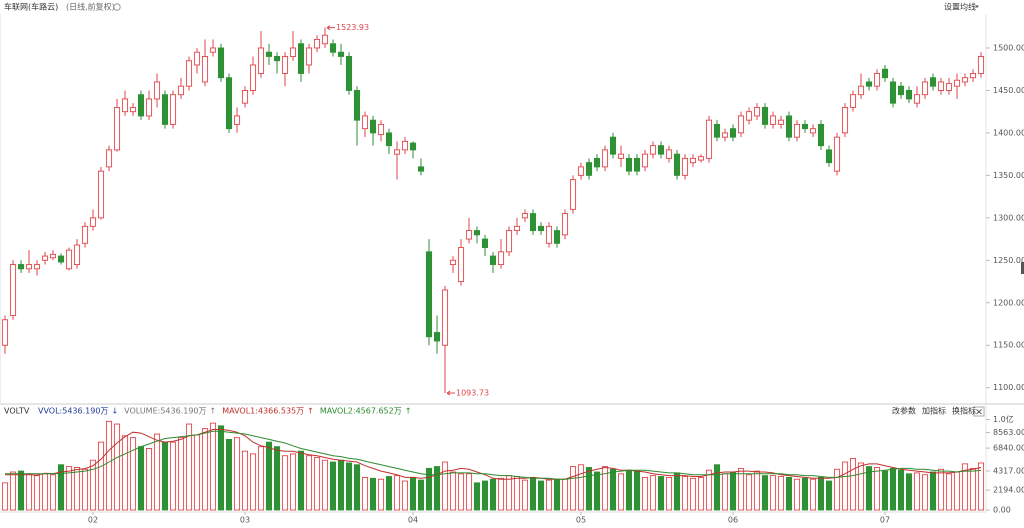 The image size is (1024, 528). I want to click on indicator-button: 改参数, so click(904, 411).